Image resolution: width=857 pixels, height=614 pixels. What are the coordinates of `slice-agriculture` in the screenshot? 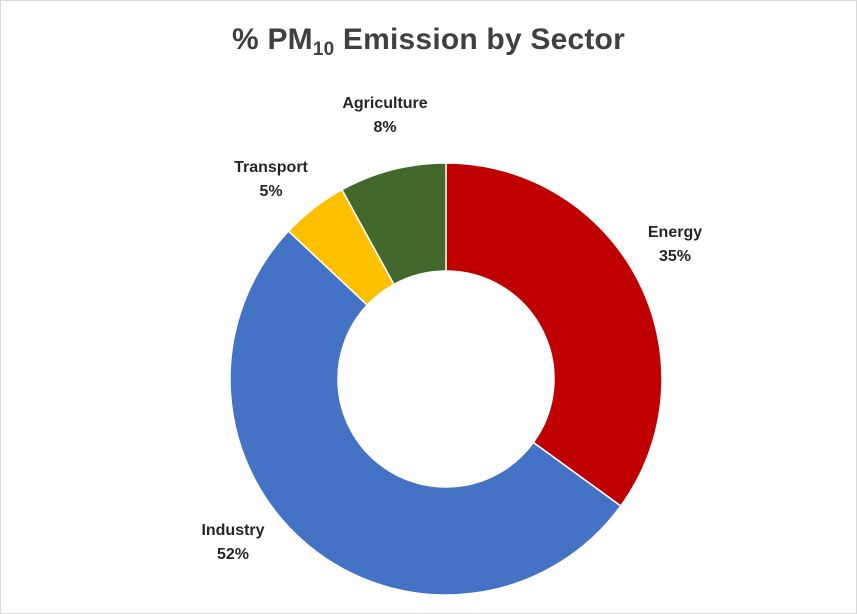 It's located at (393, 224).